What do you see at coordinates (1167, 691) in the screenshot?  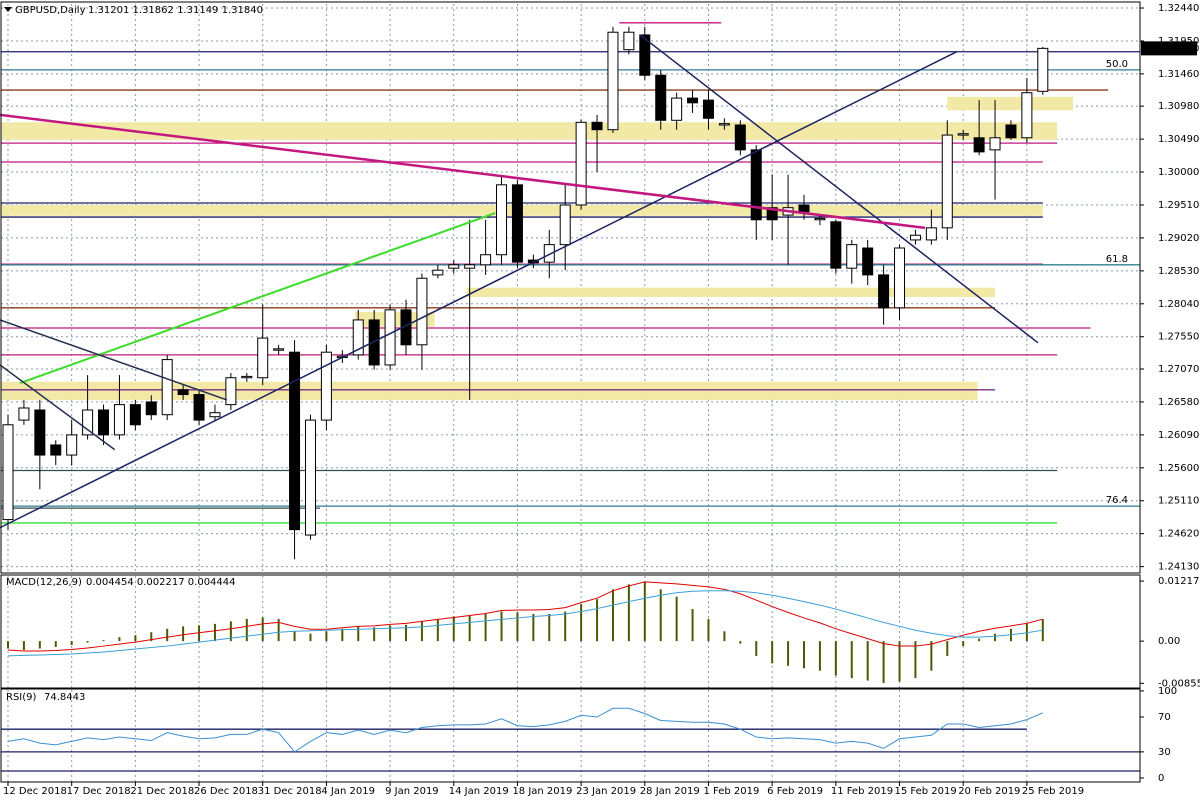 I see `y-tick-label: 100` at bounding box center [1167, 691].